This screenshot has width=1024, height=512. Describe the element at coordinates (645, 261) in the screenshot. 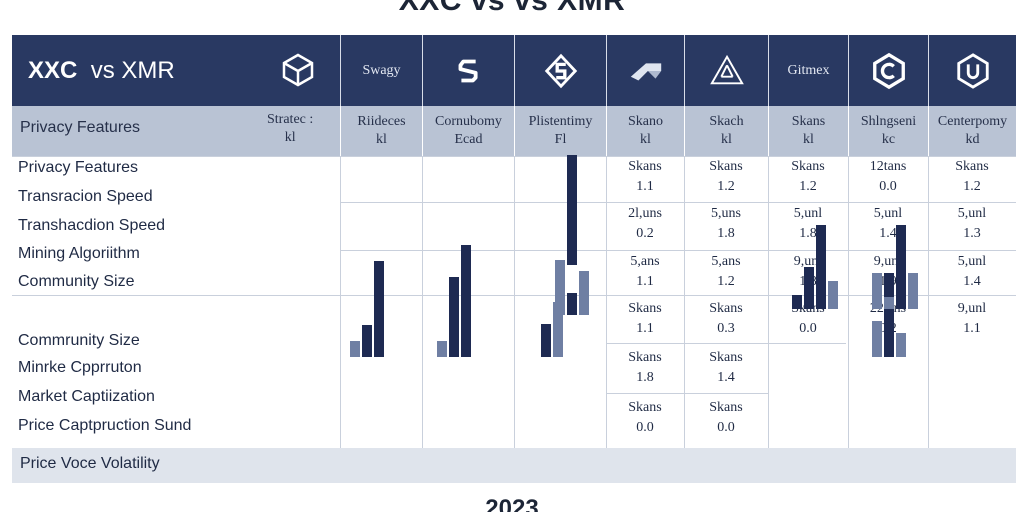

I see `value-name: 5,ans` at that location.